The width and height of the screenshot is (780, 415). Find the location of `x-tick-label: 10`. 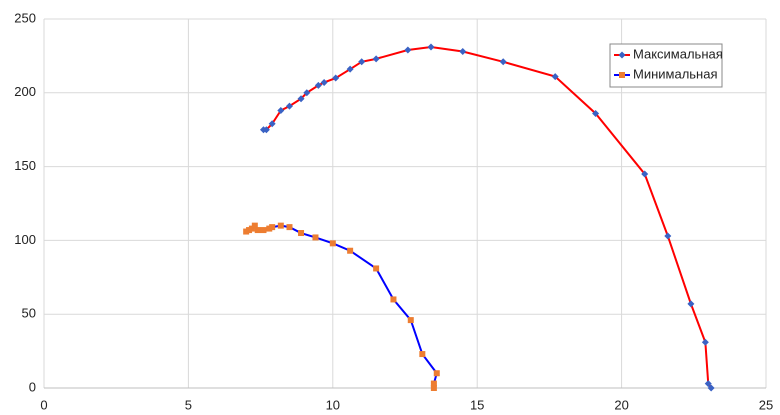

x-tick-label: 10 is located at coordinates (333, 404).